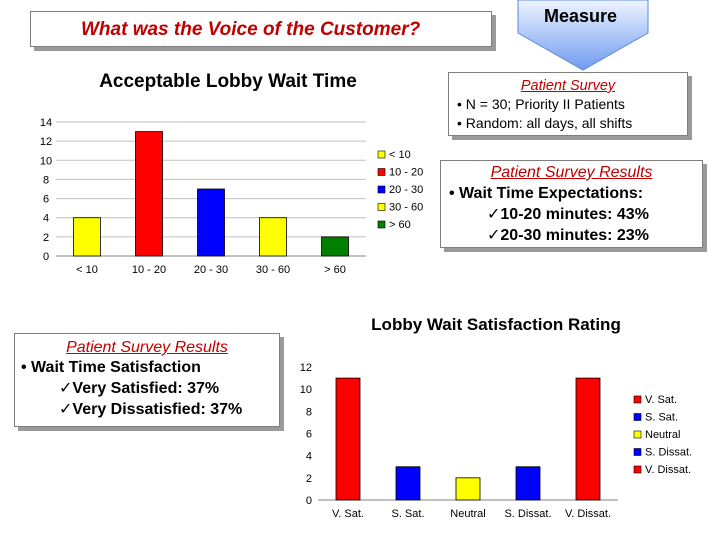  What do you see at coordinates (400, 155) in the screenshot?
I see `legend-label: < 10` at bounding box center [400, 155].